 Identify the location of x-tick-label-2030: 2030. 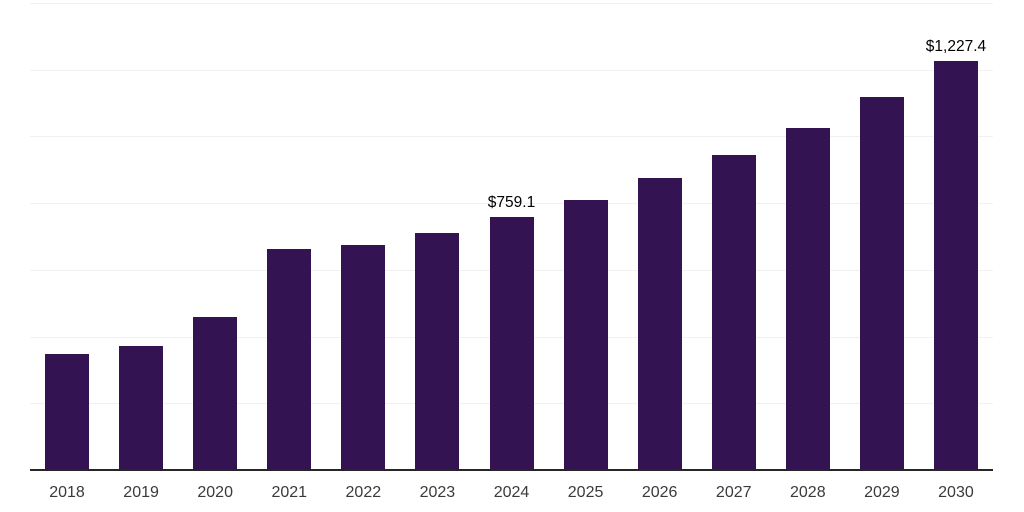
(956, 492).